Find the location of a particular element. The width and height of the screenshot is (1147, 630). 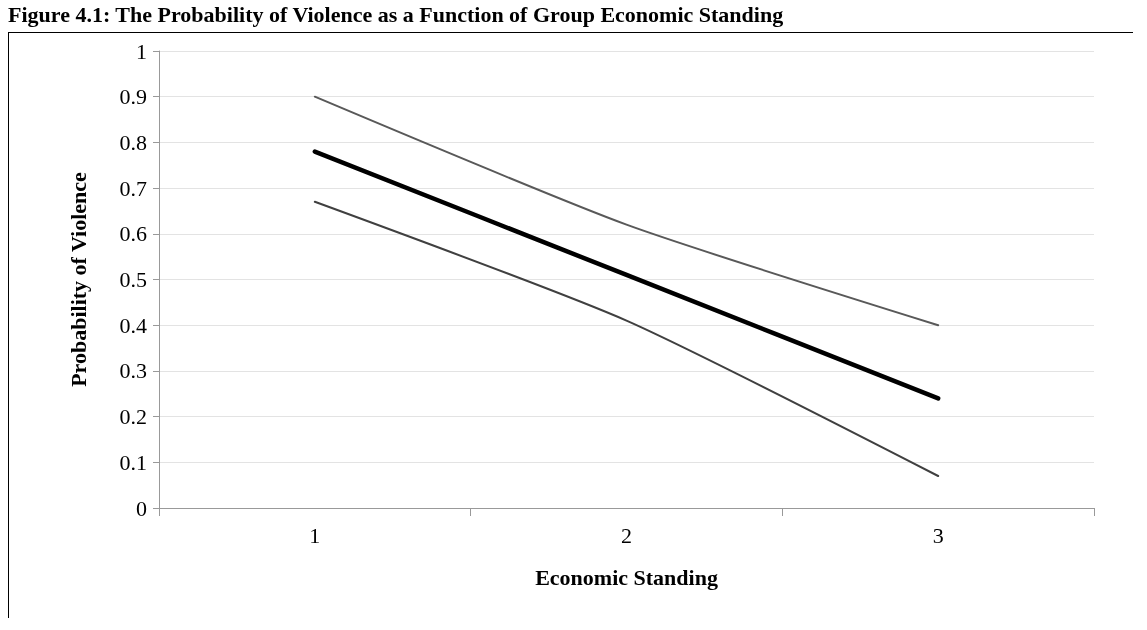

y-tick-label: 0.1 is located at coordinates (133, 462).